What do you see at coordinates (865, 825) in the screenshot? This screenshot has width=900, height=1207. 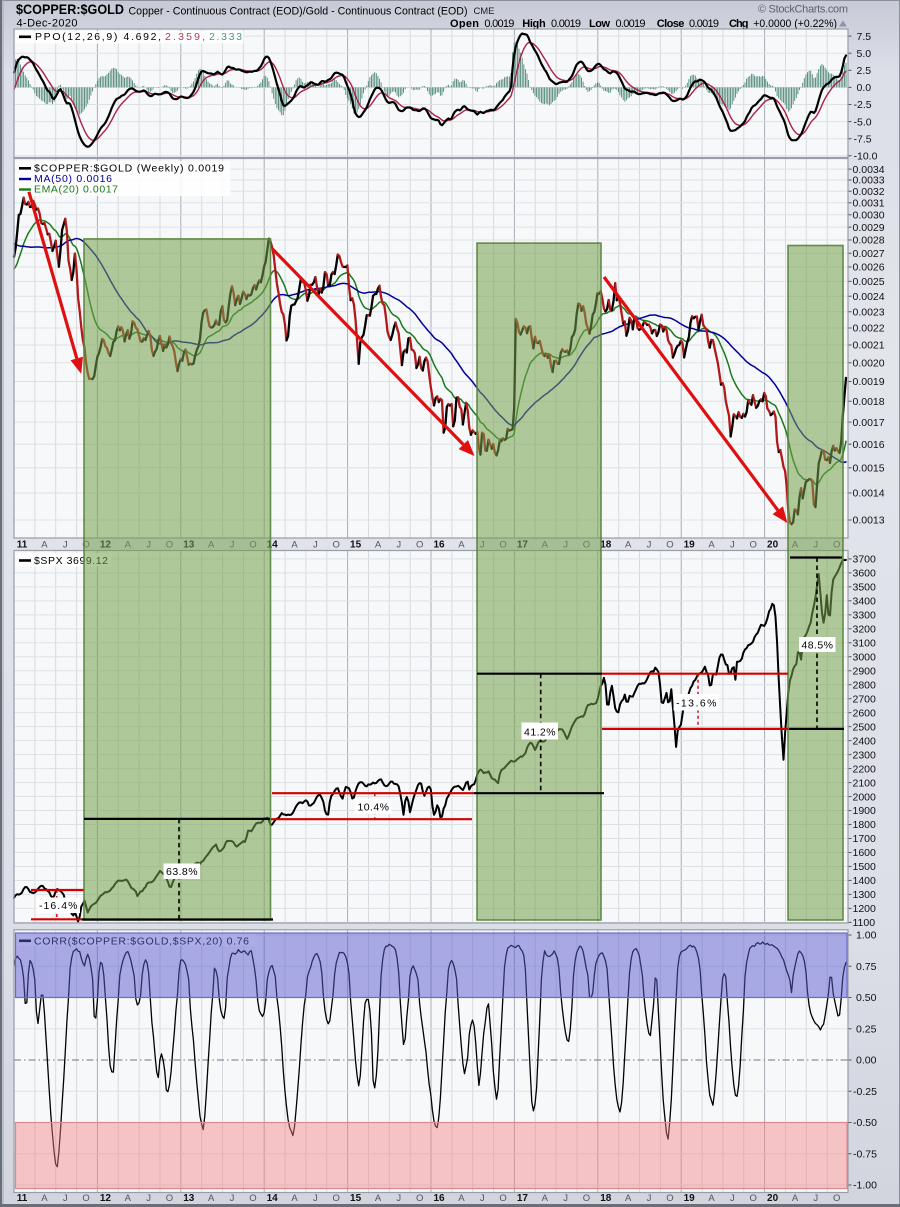 I see `svg-text: 1800` at bounding box center [865, 825].